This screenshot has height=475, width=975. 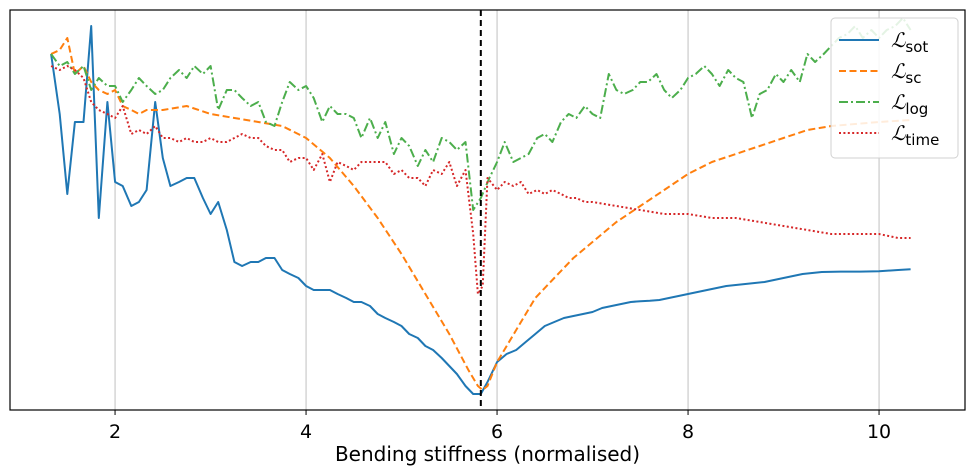 I want to click on legend-label-time: ℒtime, so click(x=915, y=135).